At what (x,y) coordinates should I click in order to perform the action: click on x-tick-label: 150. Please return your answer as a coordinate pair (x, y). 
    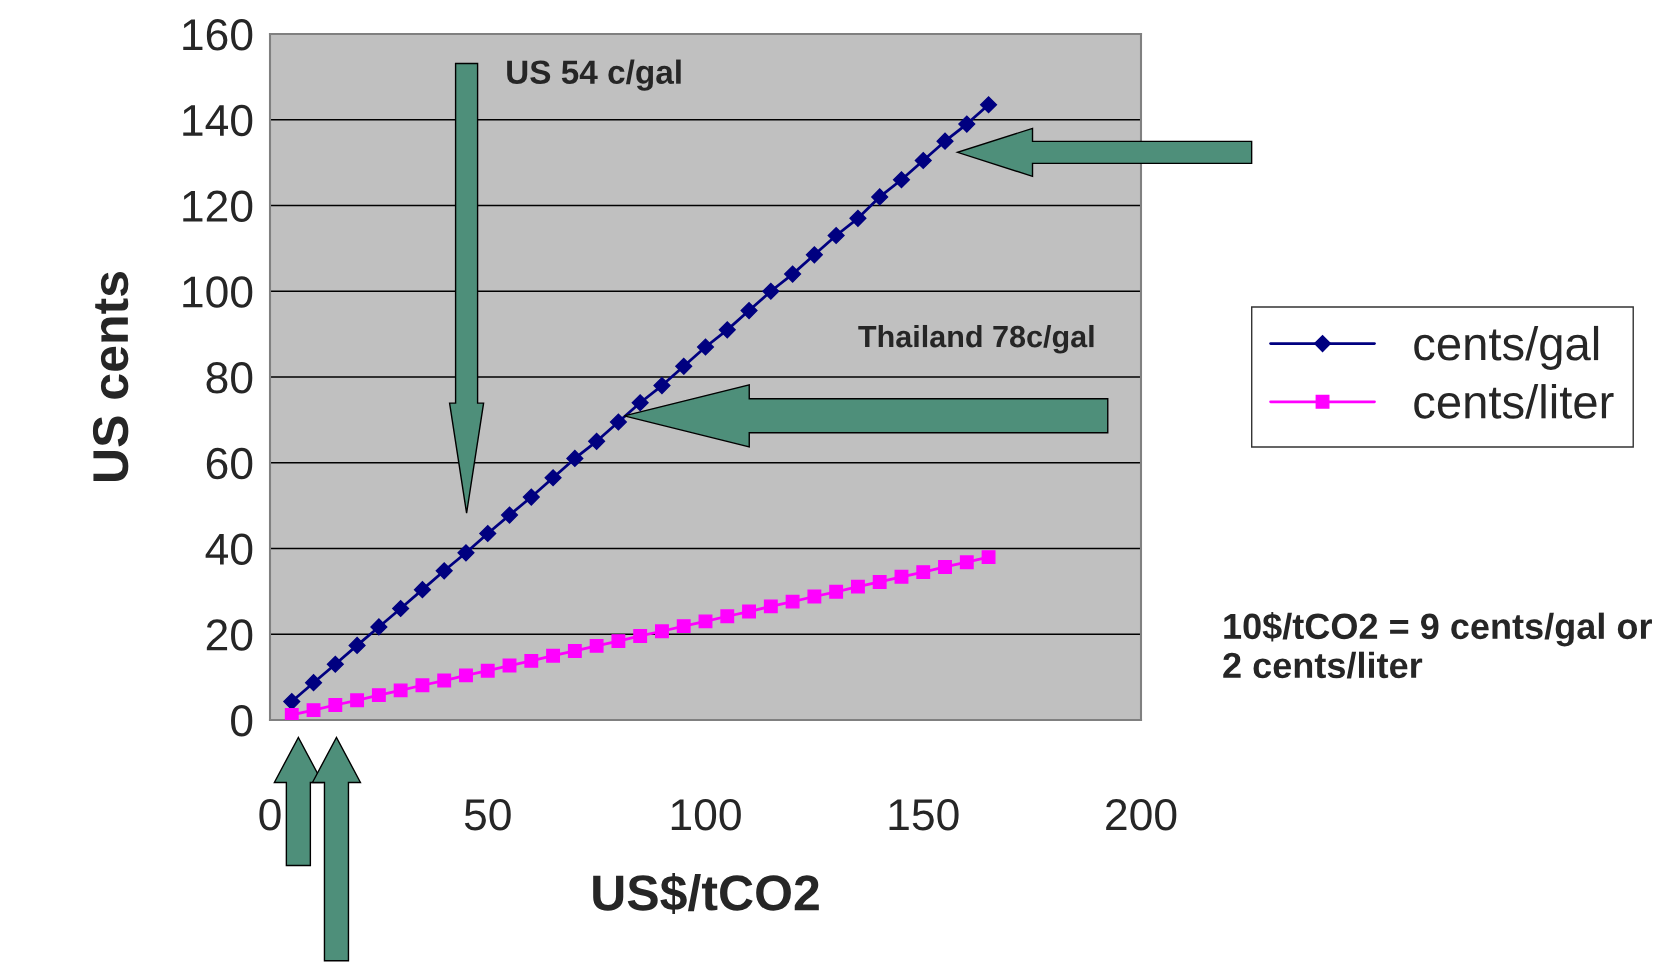
    Looking at the image, I should click on (924, 814).